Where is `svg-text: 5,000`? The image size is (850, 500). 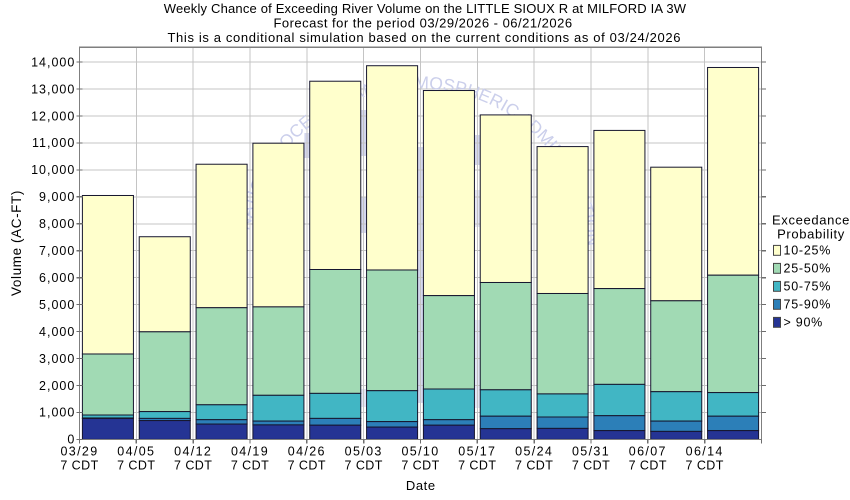
svg-text: 5,000 is located at coordinates (57, 305).